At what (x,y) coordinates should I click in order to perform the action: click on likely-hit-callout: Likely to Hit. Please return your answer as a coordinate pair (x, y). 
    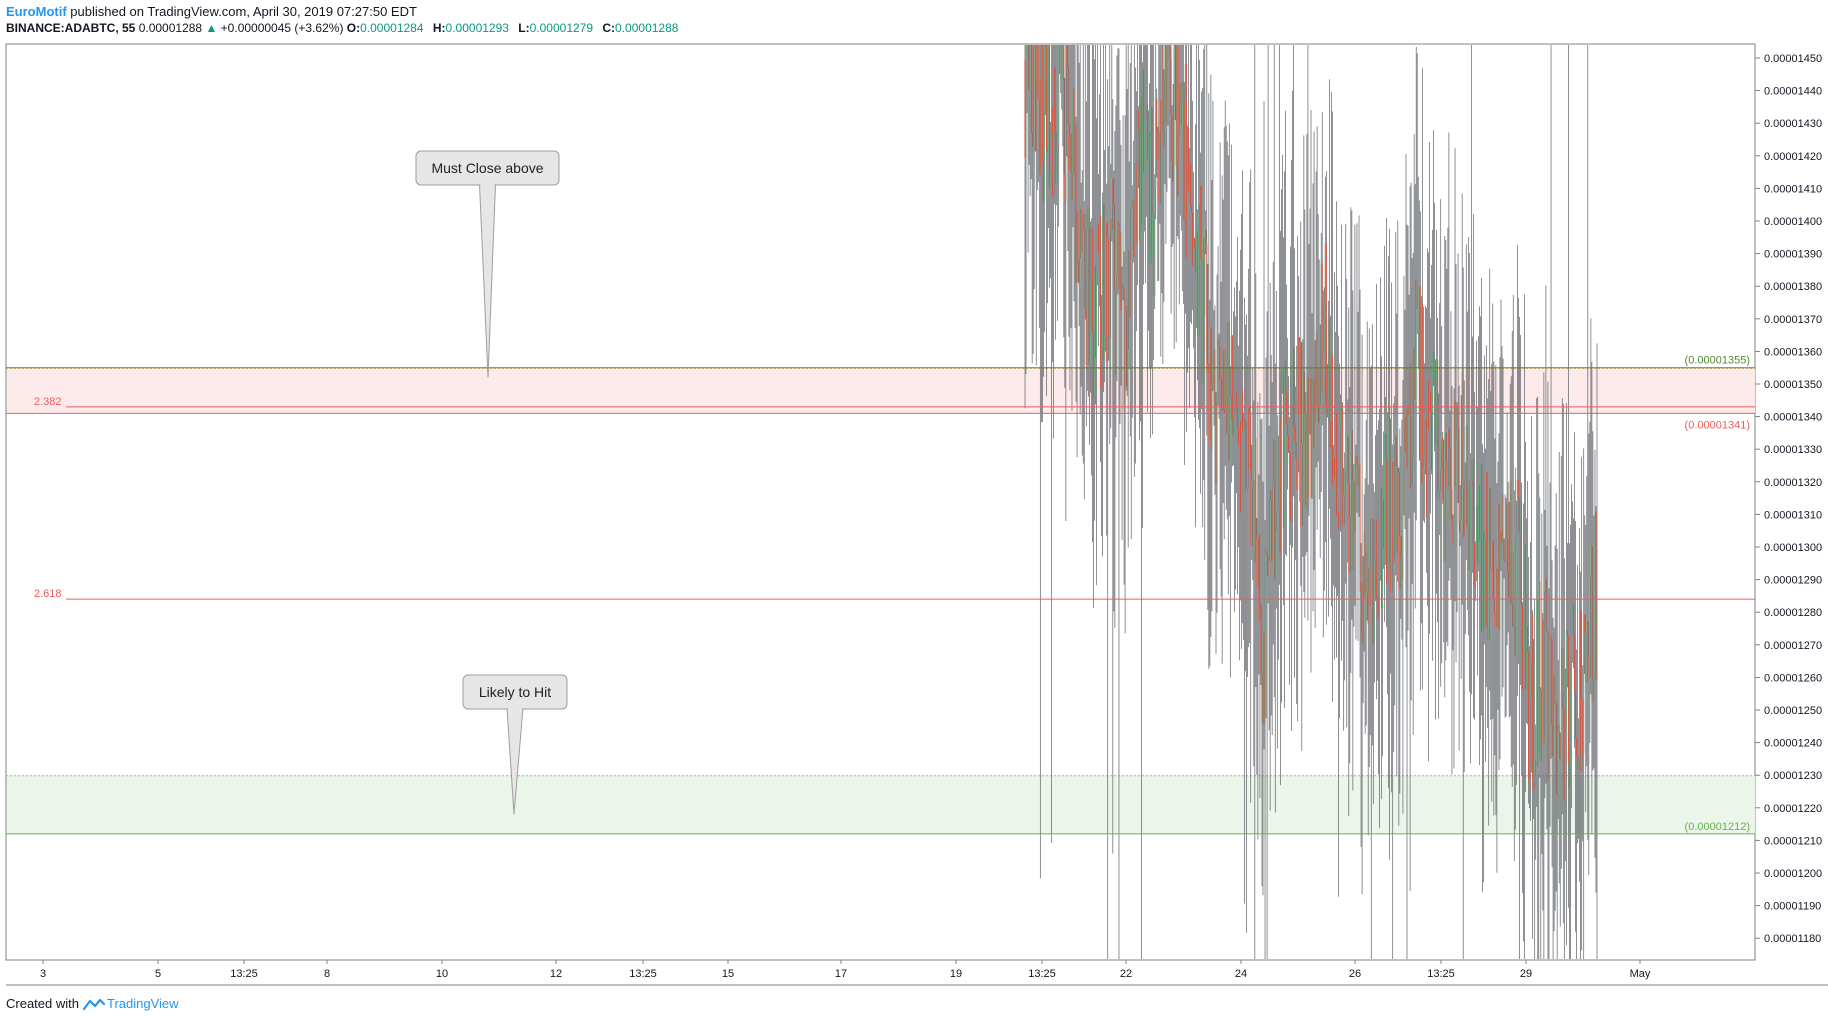
    Looking at the image, I should click on (515, 744).